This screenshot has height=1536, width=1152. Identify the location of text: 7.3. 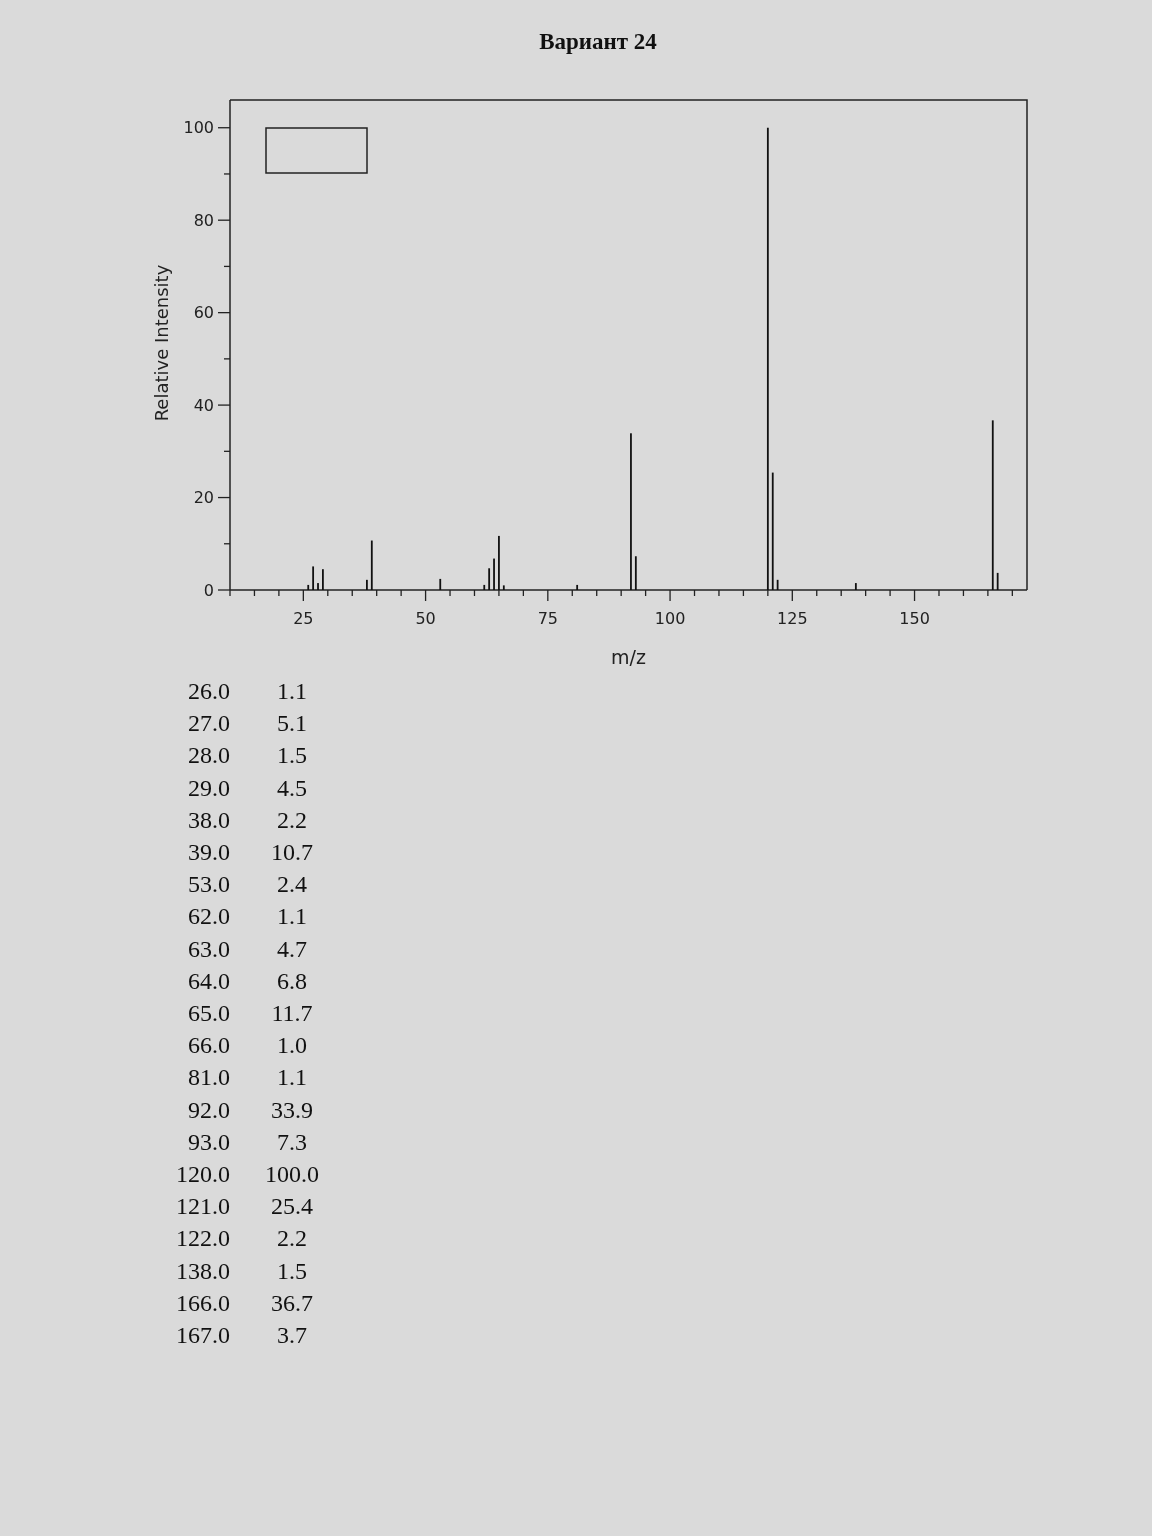
(292, 1141).